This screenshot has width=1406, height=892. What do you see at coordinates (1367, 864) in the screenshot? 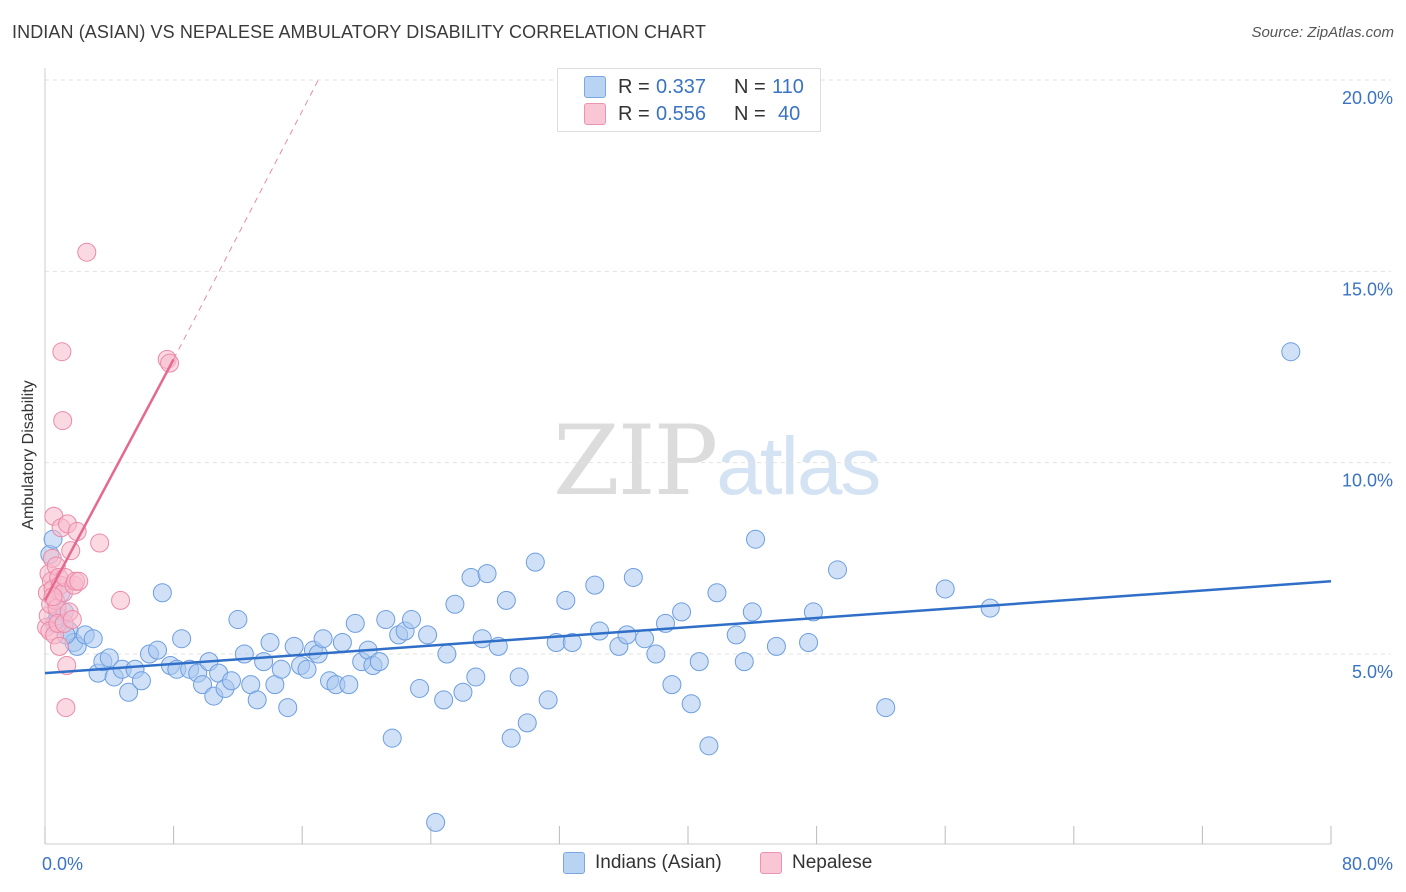
I see `x-tick-label: 80.0%` at bounding box center [1367, 864].